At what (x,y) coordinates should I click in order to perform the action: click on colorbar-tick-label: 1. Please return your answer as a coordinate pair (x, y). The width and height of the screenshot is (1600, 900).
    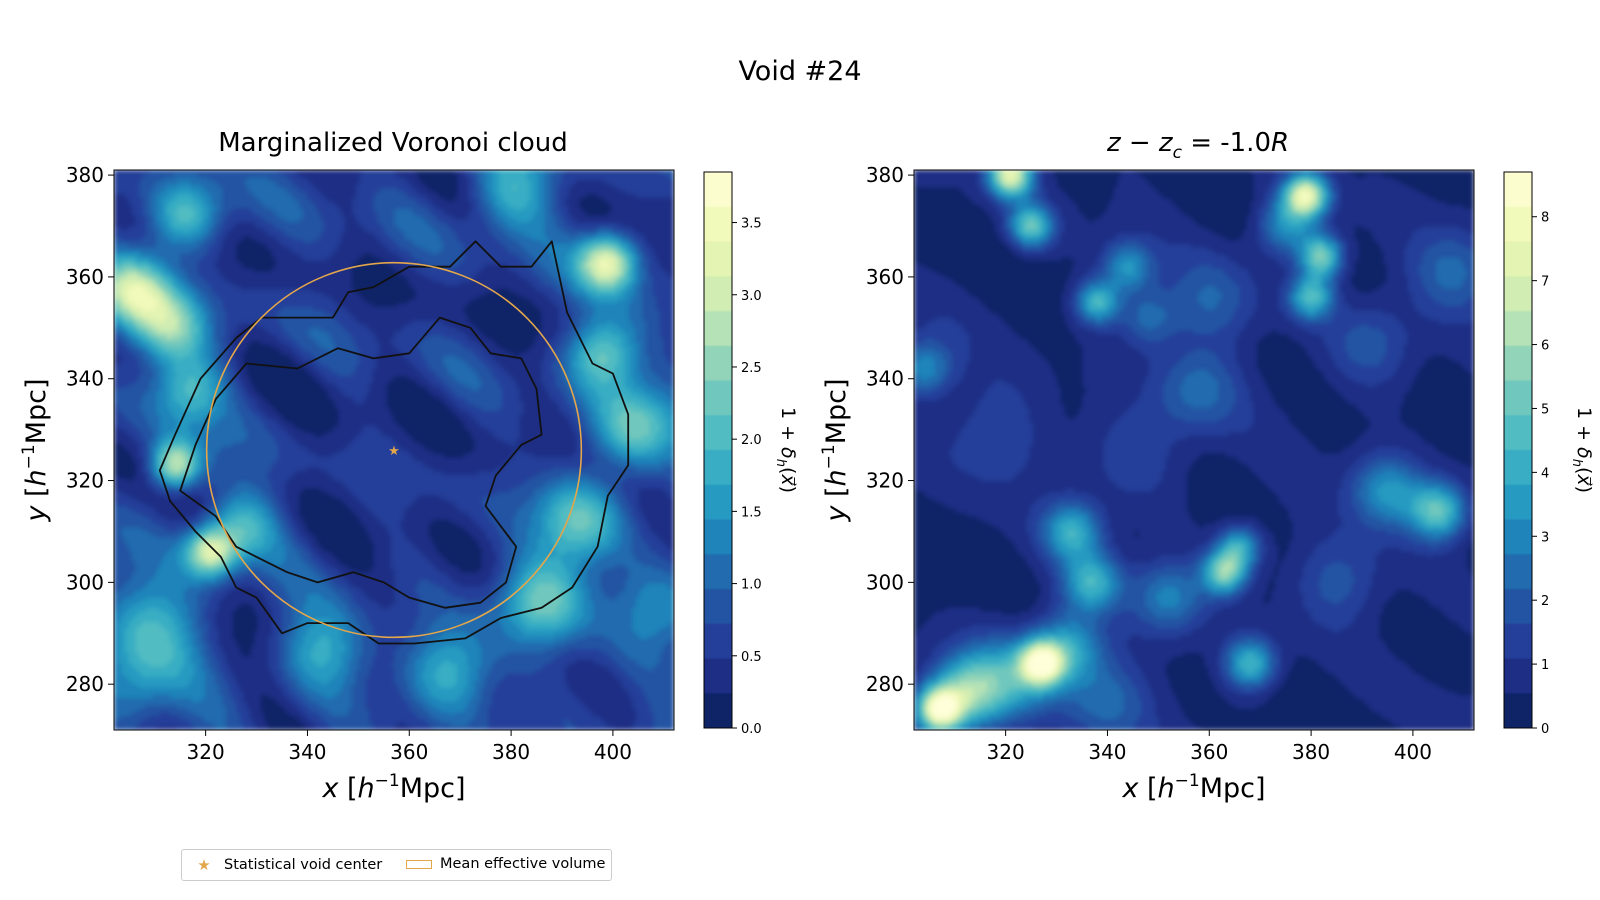
    Looking at the image, I should click on (1545, 665).